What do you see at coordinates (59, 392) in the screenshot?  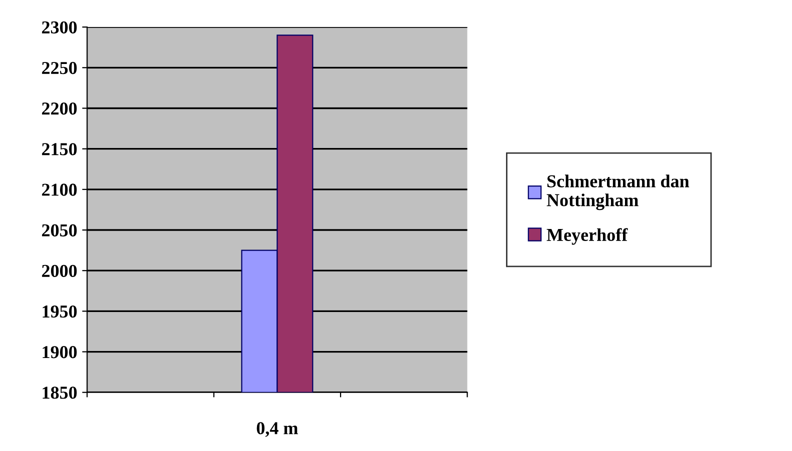 I see `y-tick-label: 1850` at bounding box center [59, 392].